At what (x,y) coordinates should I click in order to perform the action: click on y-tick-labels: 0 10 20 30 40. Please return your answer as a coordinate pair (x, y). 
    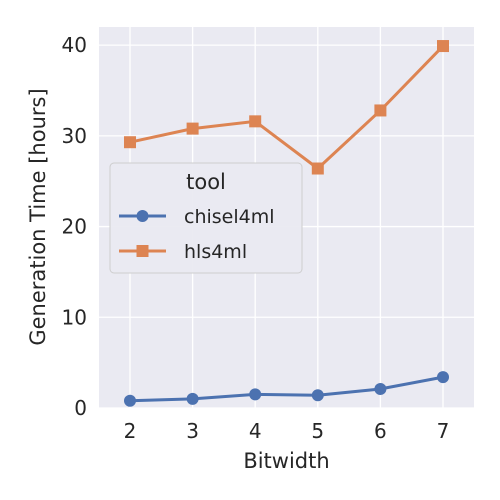
    Looking at the image, I should click on (74, 226).